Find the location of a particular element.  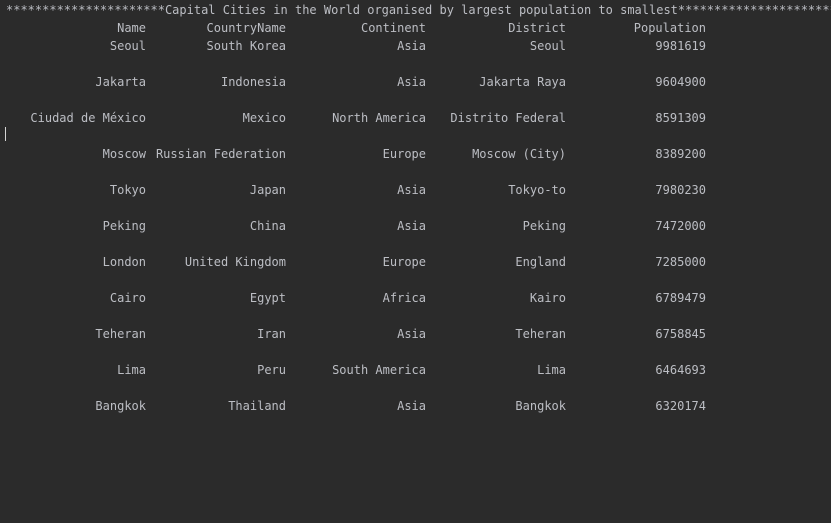

cell-population: 8591309 is located at coordinates (680, 118).